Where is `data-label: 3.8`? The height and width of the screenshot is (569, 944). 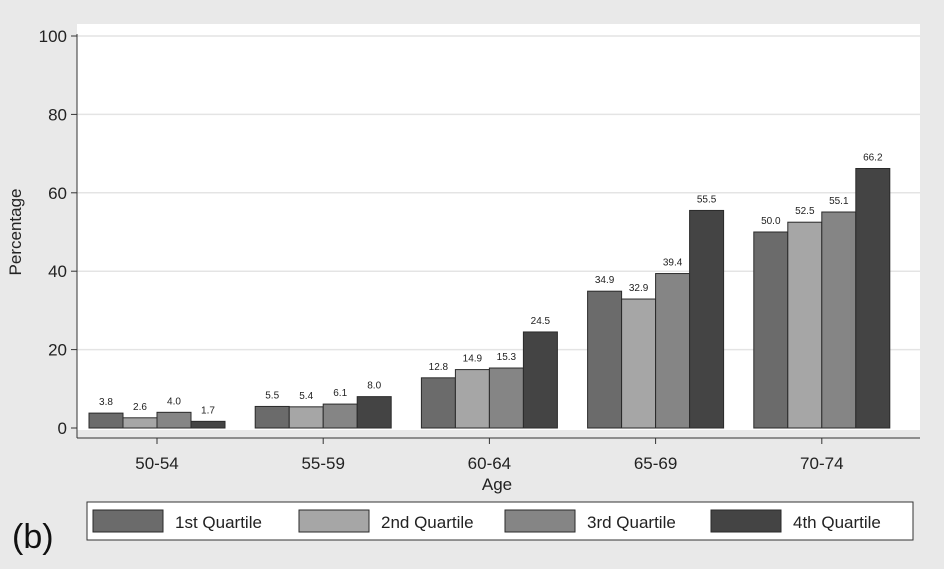
data-label: 3.8 is located at coordinates (106, 402).